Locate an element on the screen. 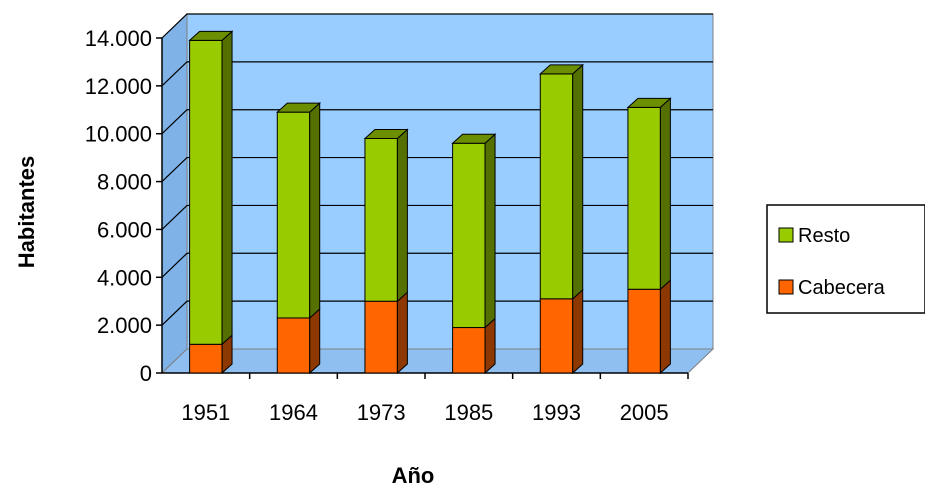  bar-cabecera-1973 is located at coordinates (381, 337).